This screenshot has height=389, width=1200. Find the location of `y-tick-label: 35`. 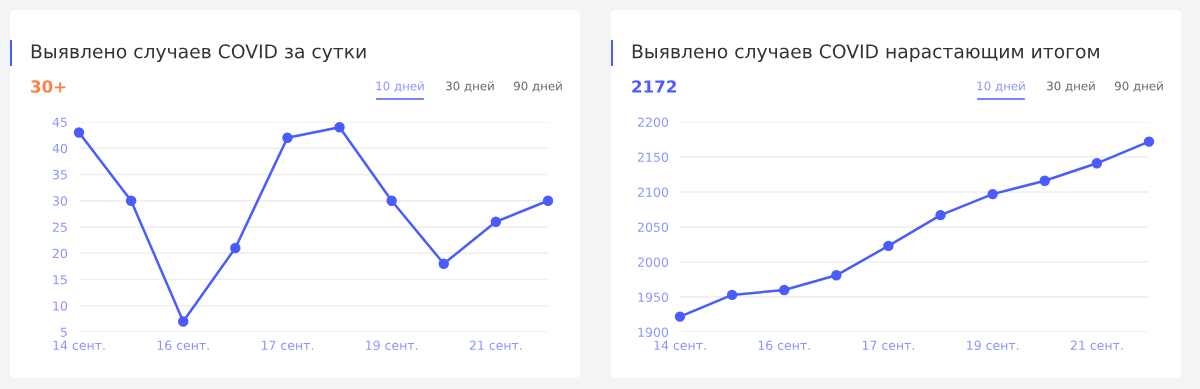

y-tick-label: 35 is located at coordinates (59, 174).